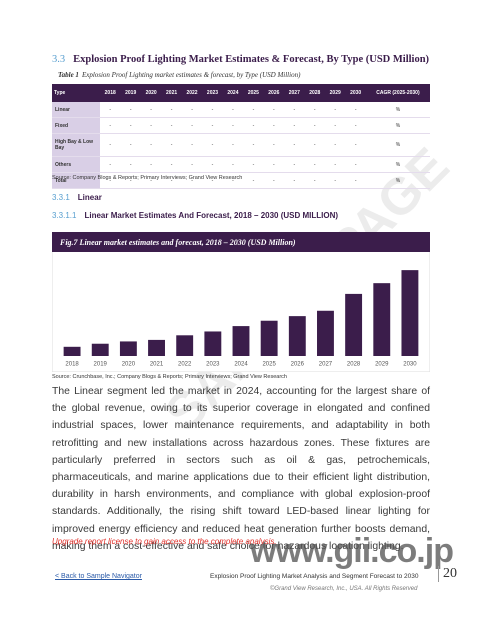 The width and height of the screenshot is (480, 621). I want to click on table-row: High Bay & Low Bay - - - - - - - - - - - - -%, so click(241, 145).